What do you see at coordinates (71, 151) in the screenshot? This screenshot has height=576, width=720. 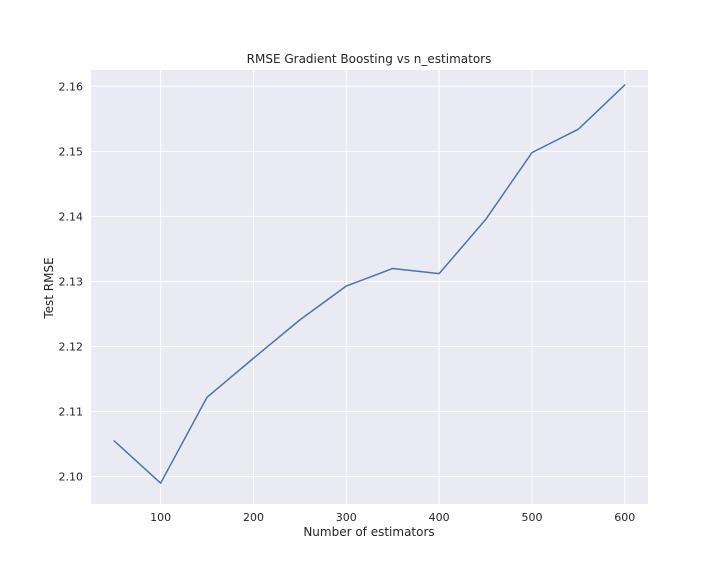 I see `y-tick-label: 2.15` at bounding box center [71, 151].